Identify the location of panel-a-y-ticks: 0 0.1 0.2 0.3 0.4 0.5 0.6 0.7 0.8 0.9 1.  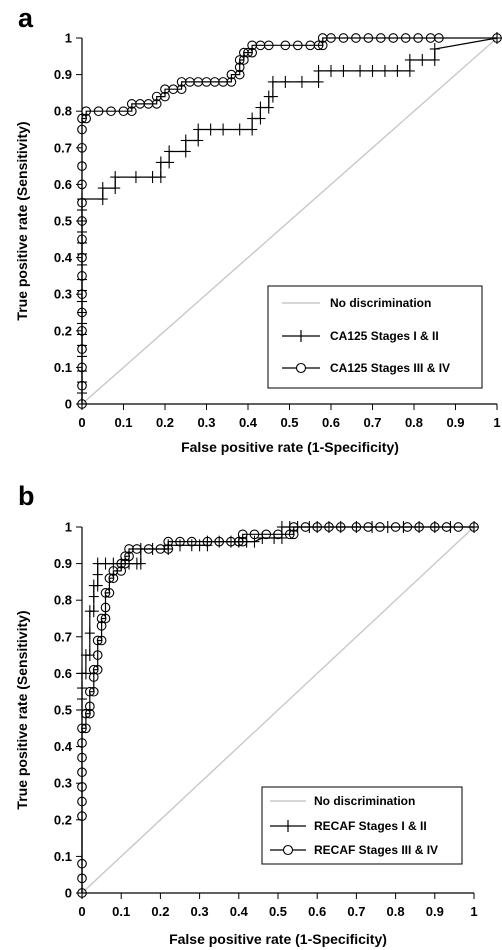
(68, 221).